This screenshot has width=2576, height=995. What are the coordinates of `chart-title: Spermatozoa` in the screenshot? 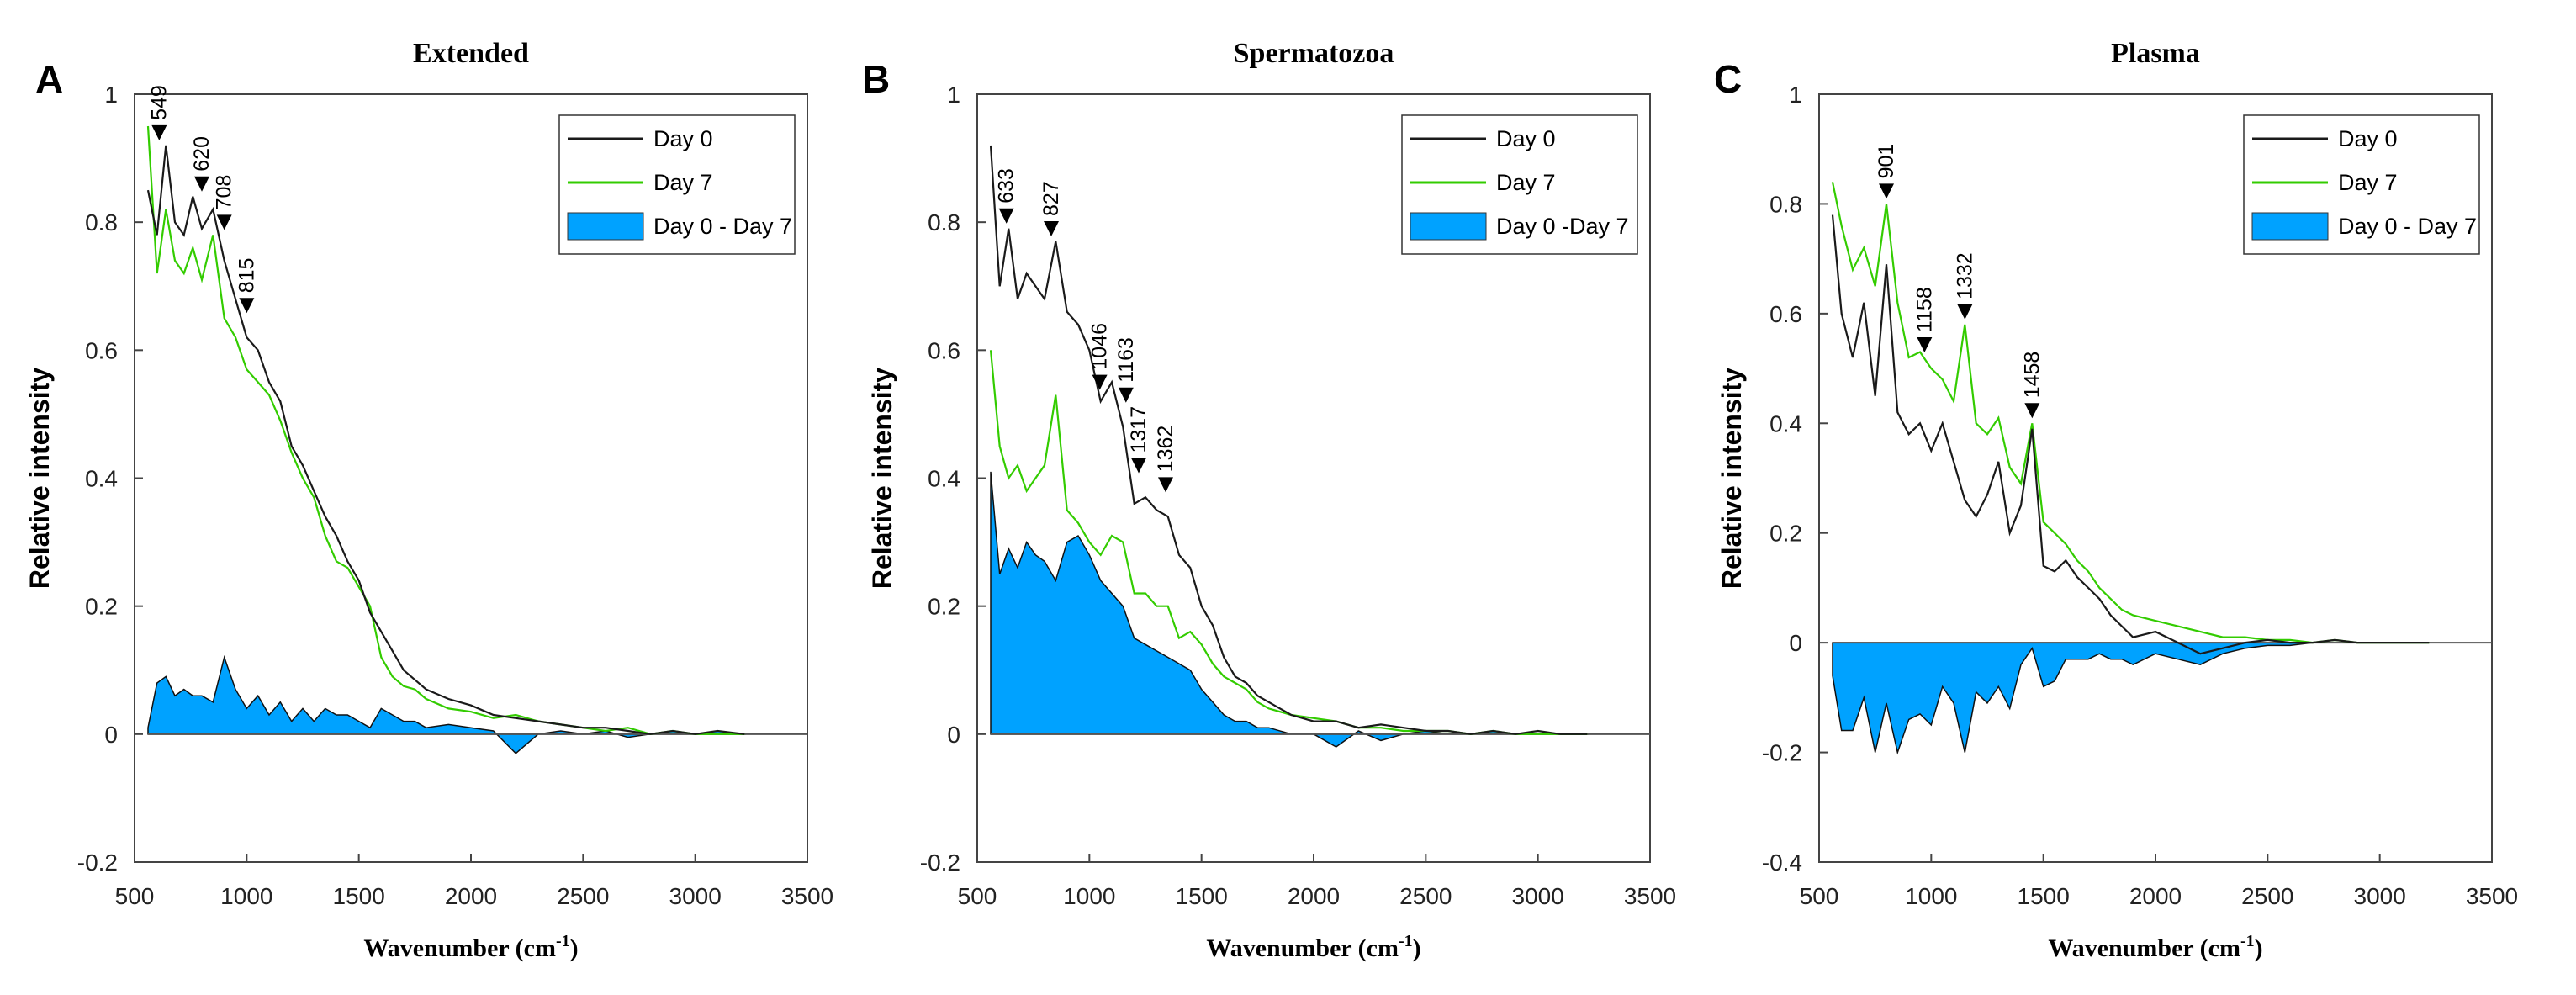 It's located at (1314, 53).